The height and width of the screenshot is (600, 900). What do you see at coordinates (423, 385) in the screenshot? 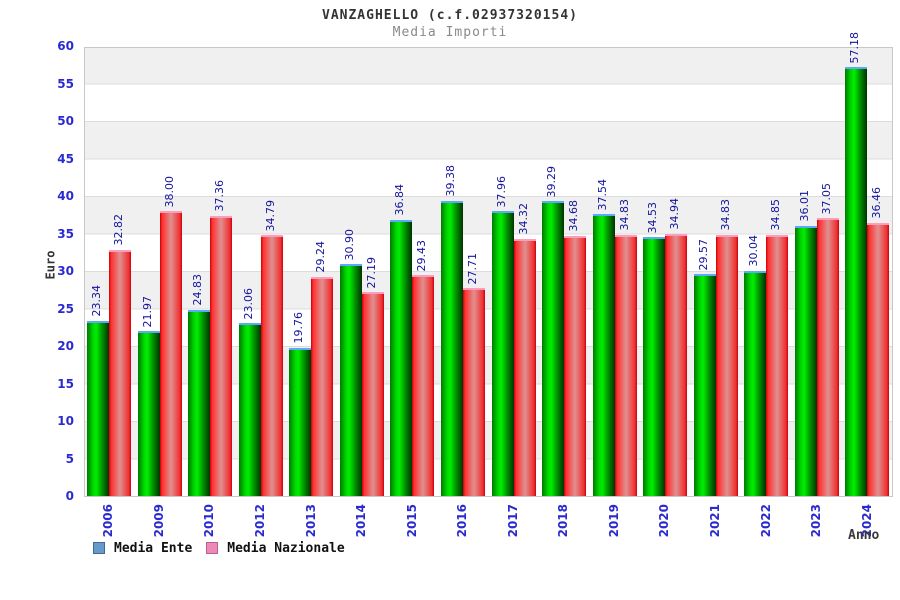
I see `bar-media-nazionale-2015` at bounding box center [423, 385].